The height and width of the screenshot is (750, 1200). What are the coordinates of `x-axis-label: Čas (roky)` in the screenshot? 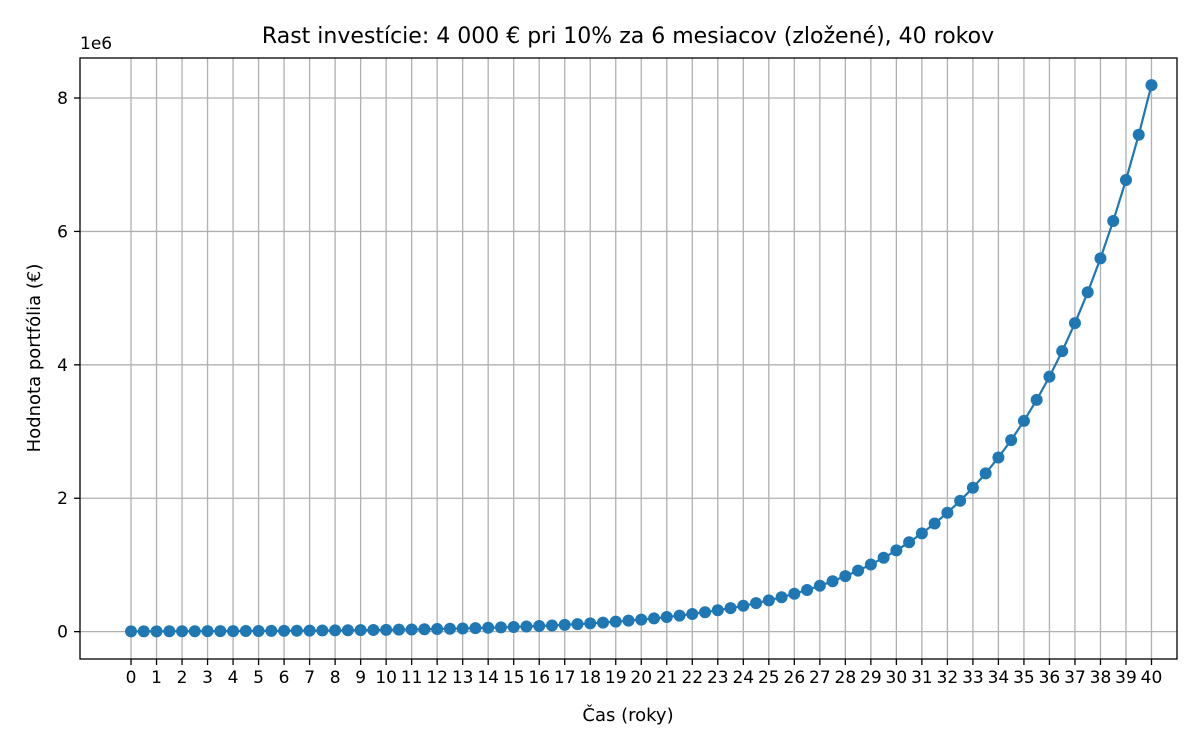 It's located at (627, 715).